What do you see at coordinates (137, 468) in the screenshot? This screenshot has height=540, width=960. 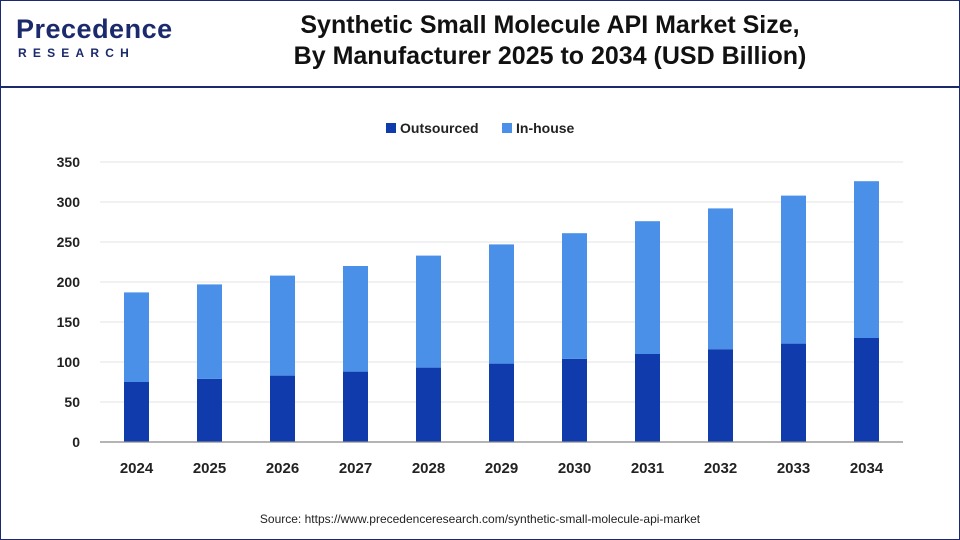 I see `x-tick-label: 2024` at bounding box center [137, 468].